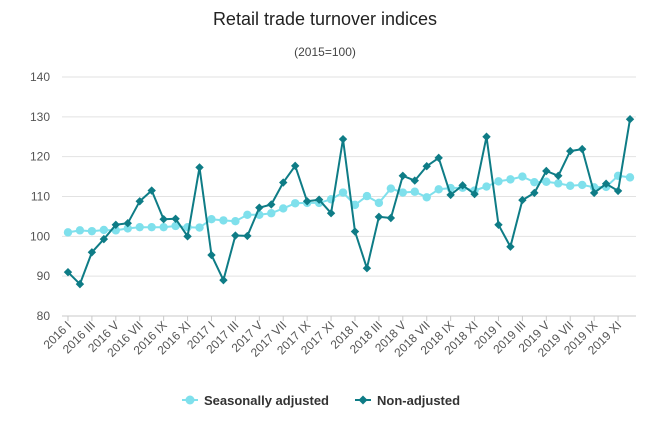  Describe the element at coordinates (44, 316) in the screenshot. I see `y-tick-label: 80` at that location.